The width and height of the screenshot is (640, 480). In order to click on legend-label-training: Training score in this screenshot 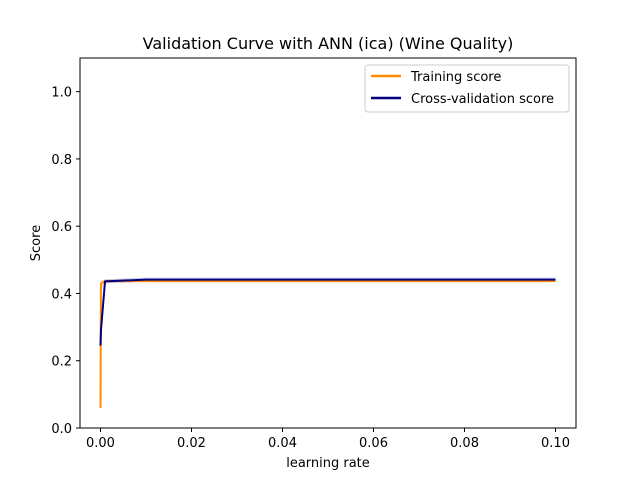, I will do `click(455, 77)`.